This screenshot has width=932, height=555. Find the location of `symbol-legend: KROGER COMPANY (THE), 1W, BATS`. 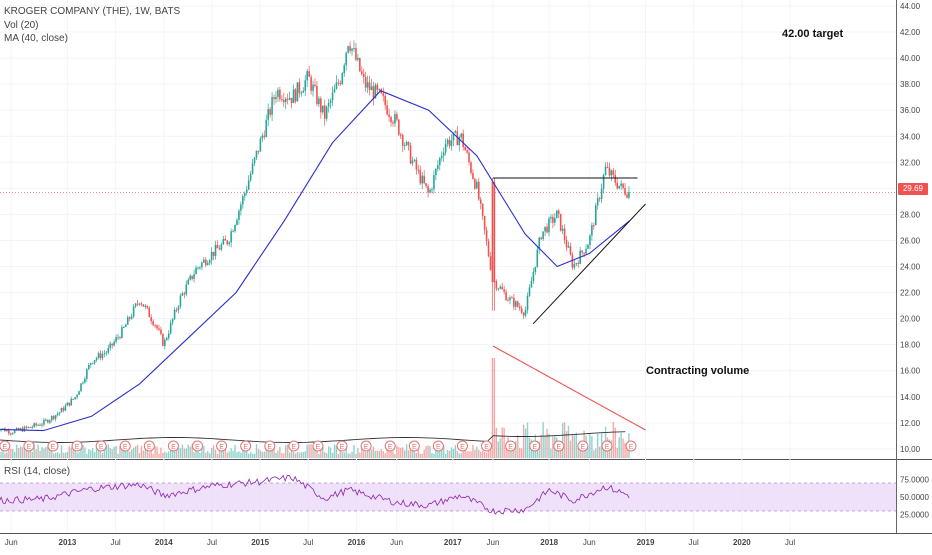

symbol-legend: KROGER COMPANY (THE), 1W, BATS is located at coordinates (92, 11).